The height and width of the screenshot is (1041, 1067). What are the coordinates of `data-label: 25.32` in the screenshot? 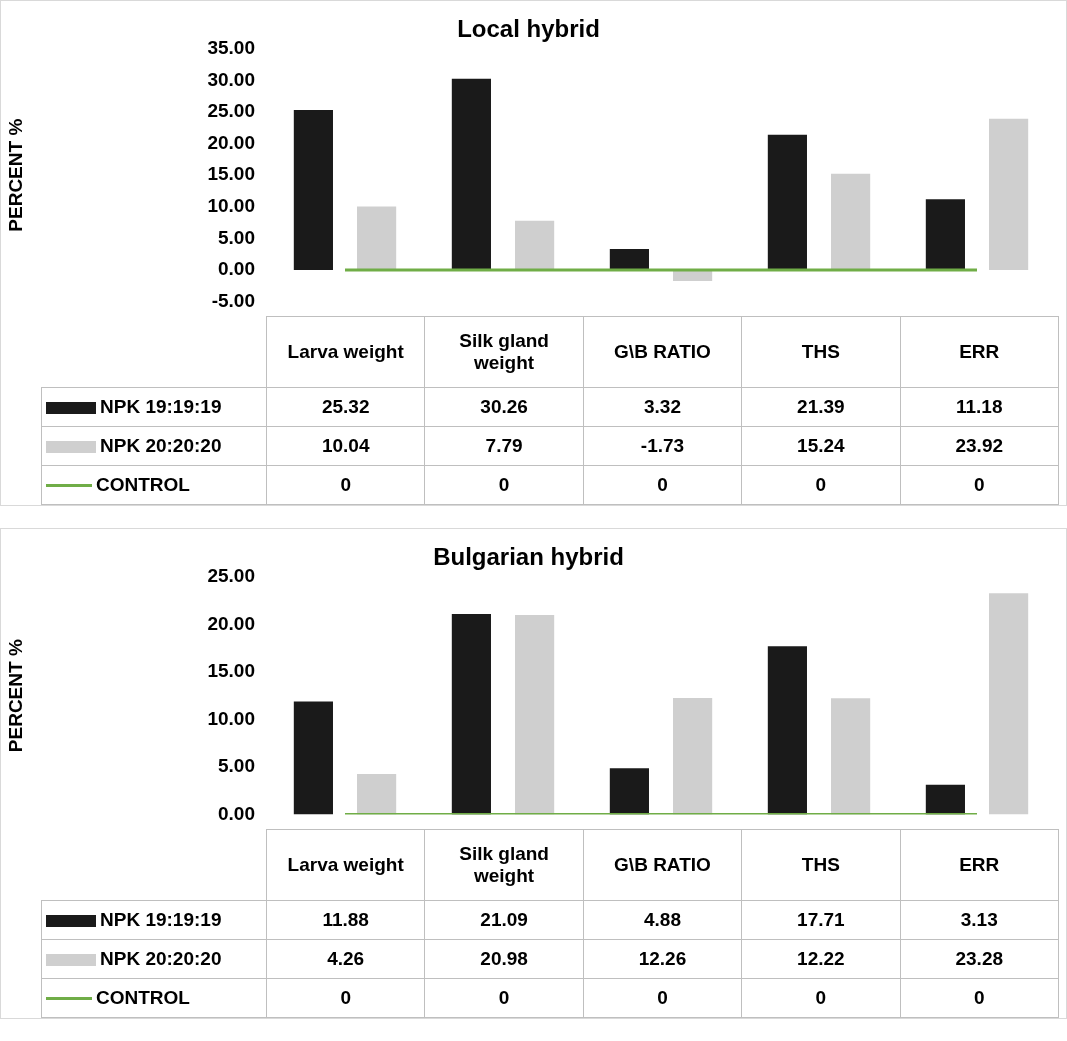 It's located at (345, 407).